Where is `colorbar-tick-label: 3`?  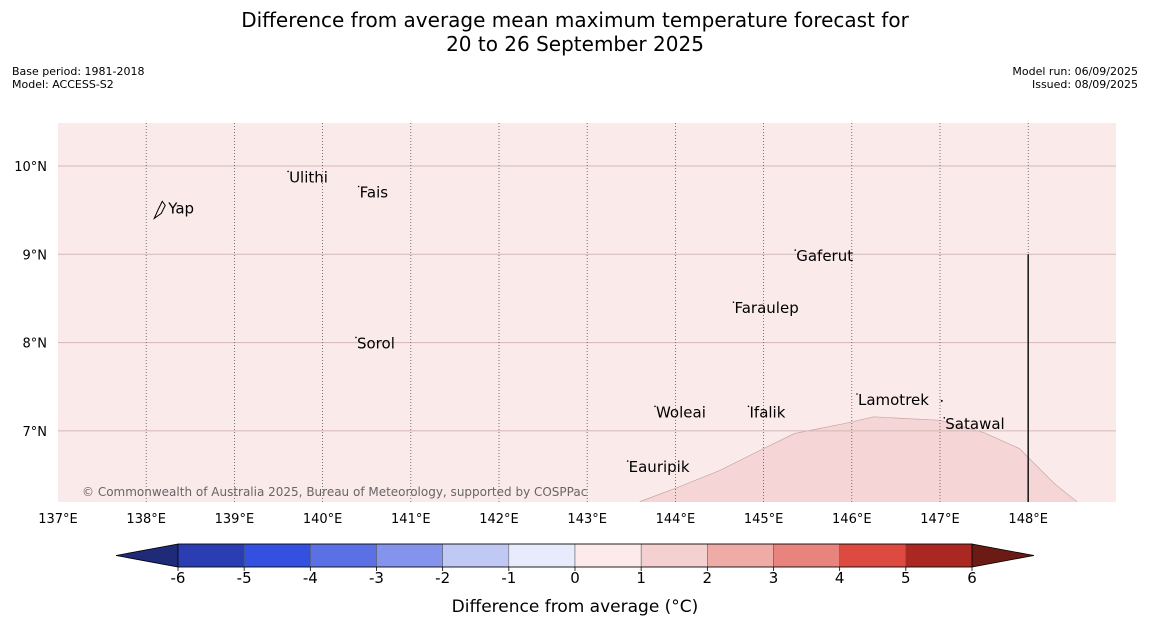 colorbar-tick-label: 3 is located at coordinates (774, 578).